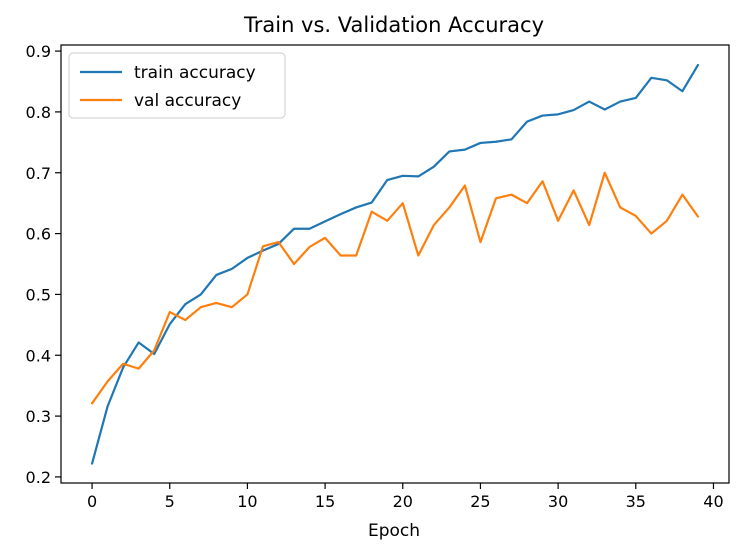 The width and height of the screenshot is (744, 554). Describe the element at coordinates (713, 501) in the screenshot. I see `x-tick-label: 40` at that location.